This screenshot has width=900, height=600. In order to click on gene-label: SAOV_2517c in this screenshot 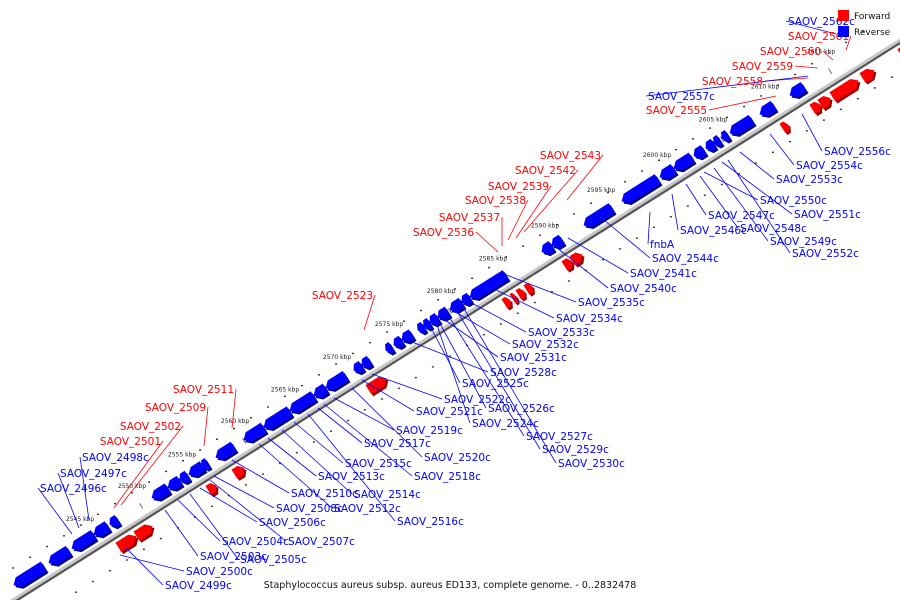, I will do `click(397, 444)`.